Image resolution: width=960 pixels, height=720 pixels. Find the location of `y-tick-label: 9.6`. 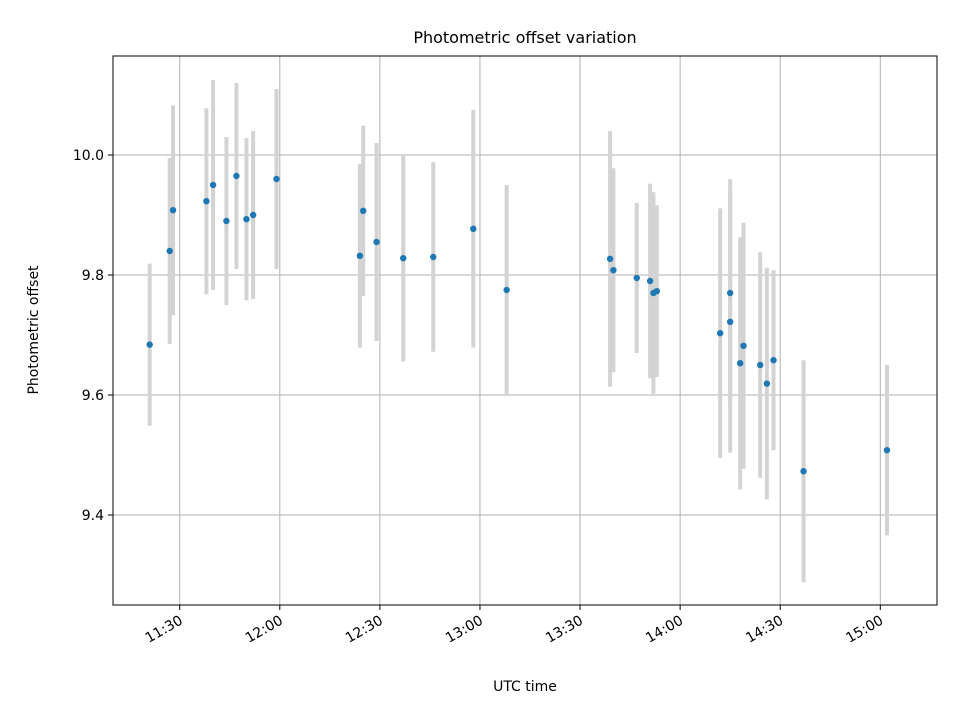

y-tick-label: 9.6 is located at coordinates (93, 396).